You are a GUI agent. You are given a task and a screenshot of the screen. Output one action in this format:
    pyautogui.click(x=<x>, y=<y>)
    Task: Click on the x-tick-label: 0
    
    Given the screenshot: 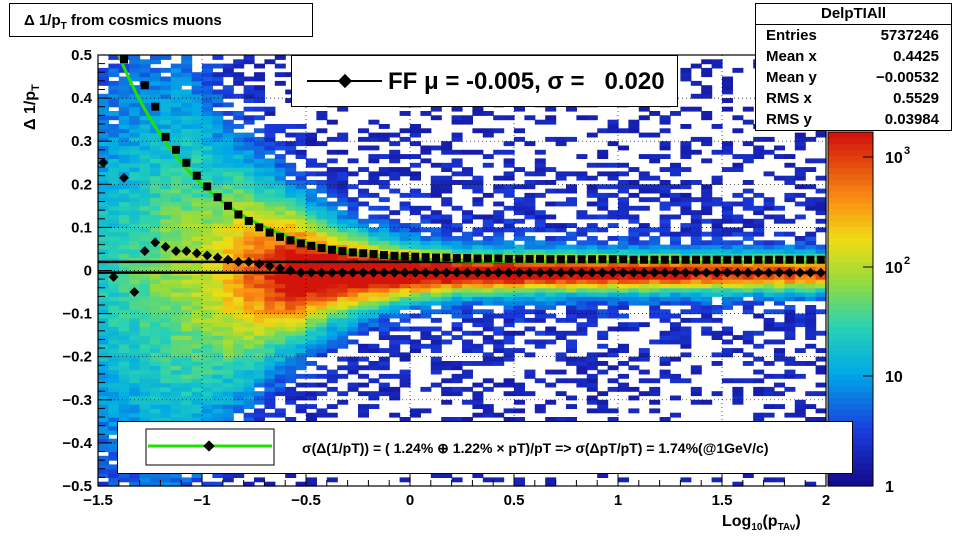 What is the action you would take?
    pyautogui.click(x=410, y=500)
    